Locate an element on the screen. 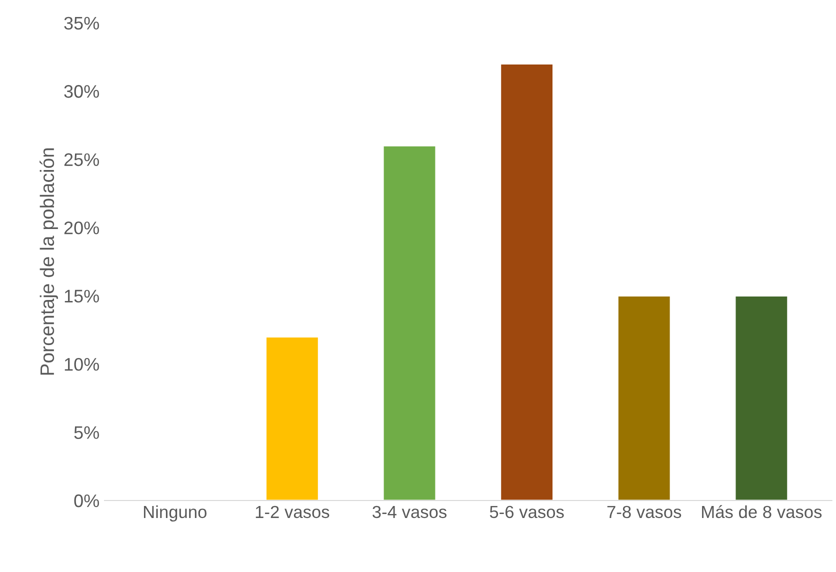  x-tick-label: 7-8 vasos is located at coordinates (644, 512).